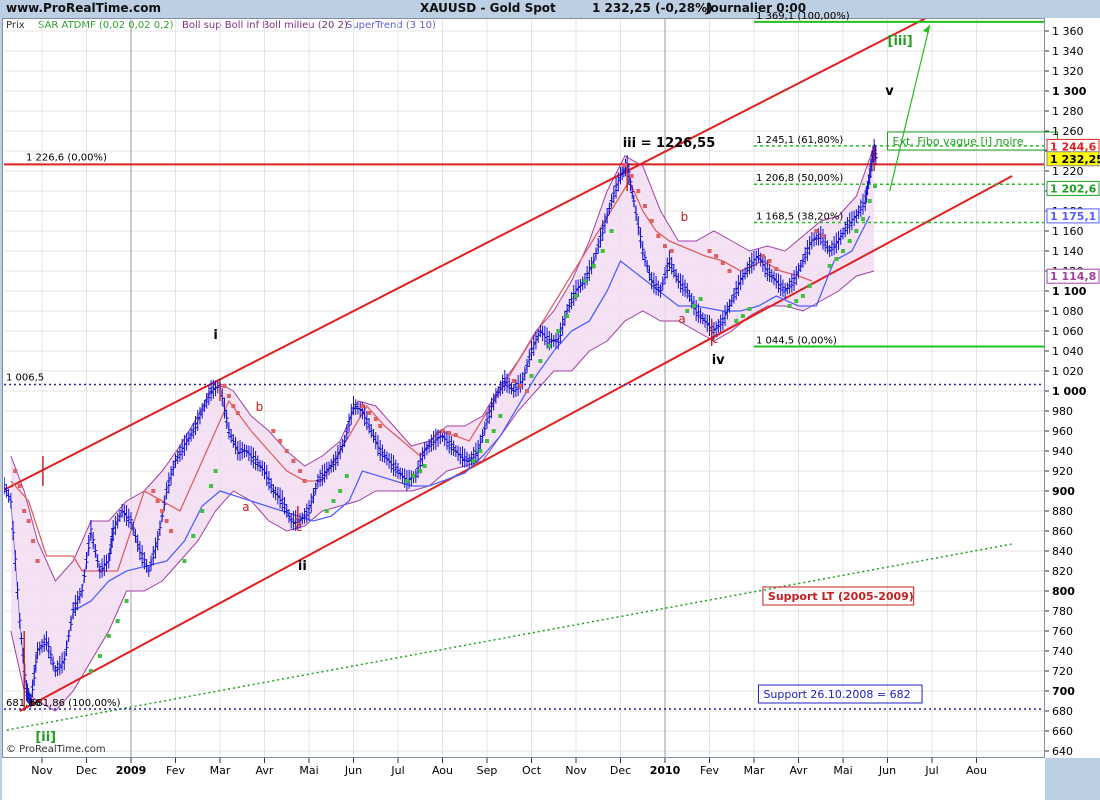 The width and height of the screenshot is (1100, 800). I want to click on y-tick-label: 1 080, so click(1068, 311).